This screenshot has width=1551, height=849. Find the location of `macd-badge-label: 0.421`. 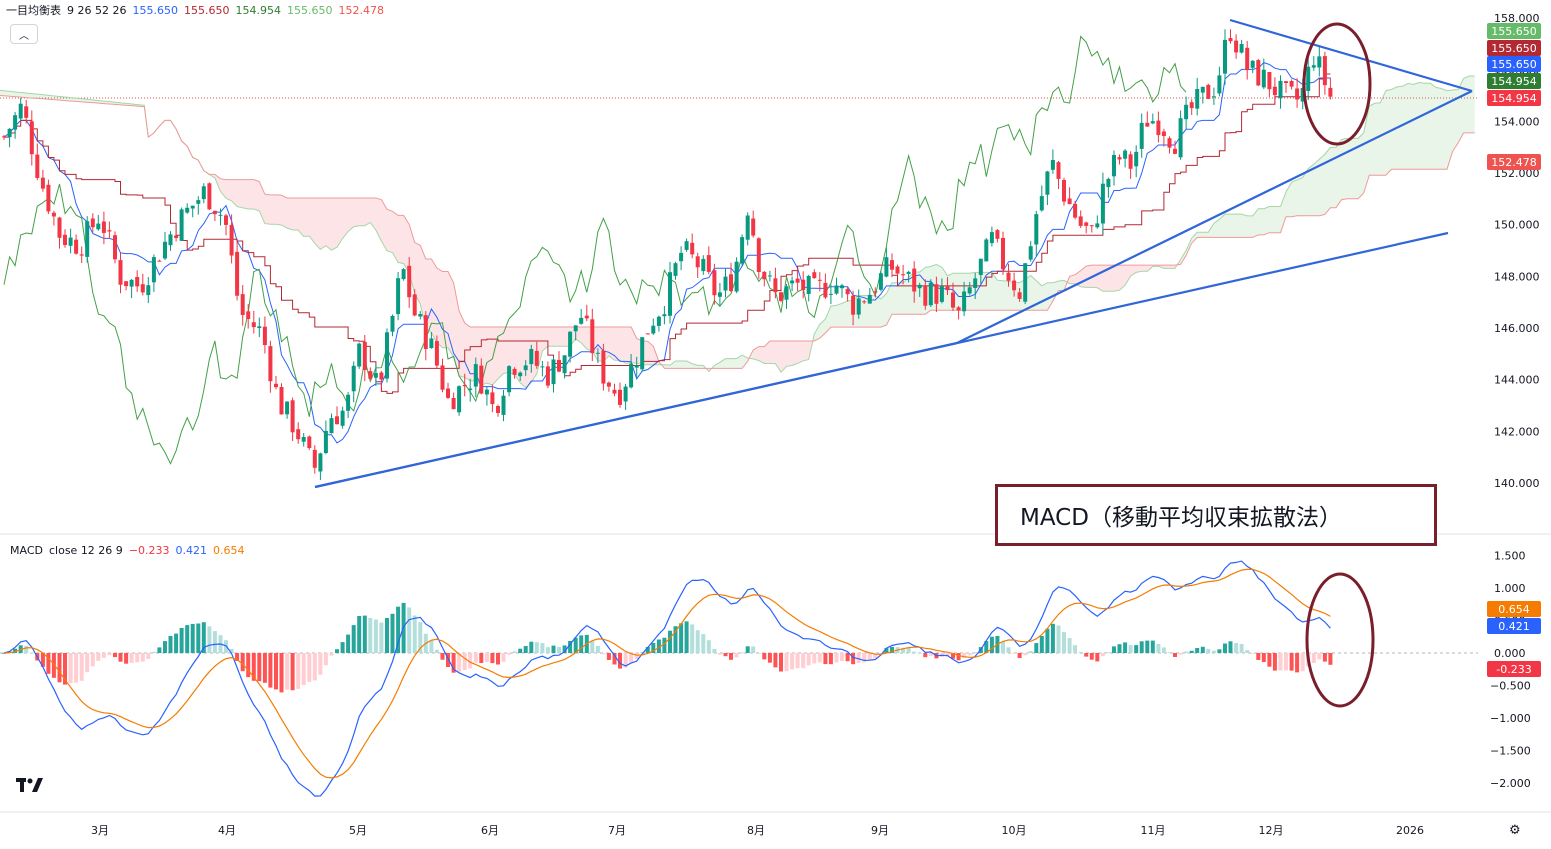

macd-badge-label: 0.421 is located at coordinates (1514, 626).